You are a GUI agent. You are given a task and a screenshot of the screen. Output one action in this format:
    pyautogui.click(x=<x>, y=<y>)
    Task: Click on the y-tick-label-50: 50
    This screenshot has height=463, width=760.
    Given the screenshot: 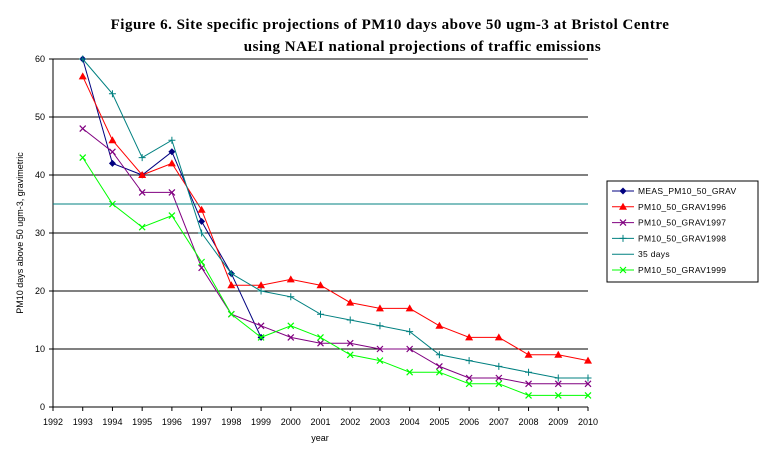 What is the action you would take?
    pyautogui.click(x=40, y=117)
    